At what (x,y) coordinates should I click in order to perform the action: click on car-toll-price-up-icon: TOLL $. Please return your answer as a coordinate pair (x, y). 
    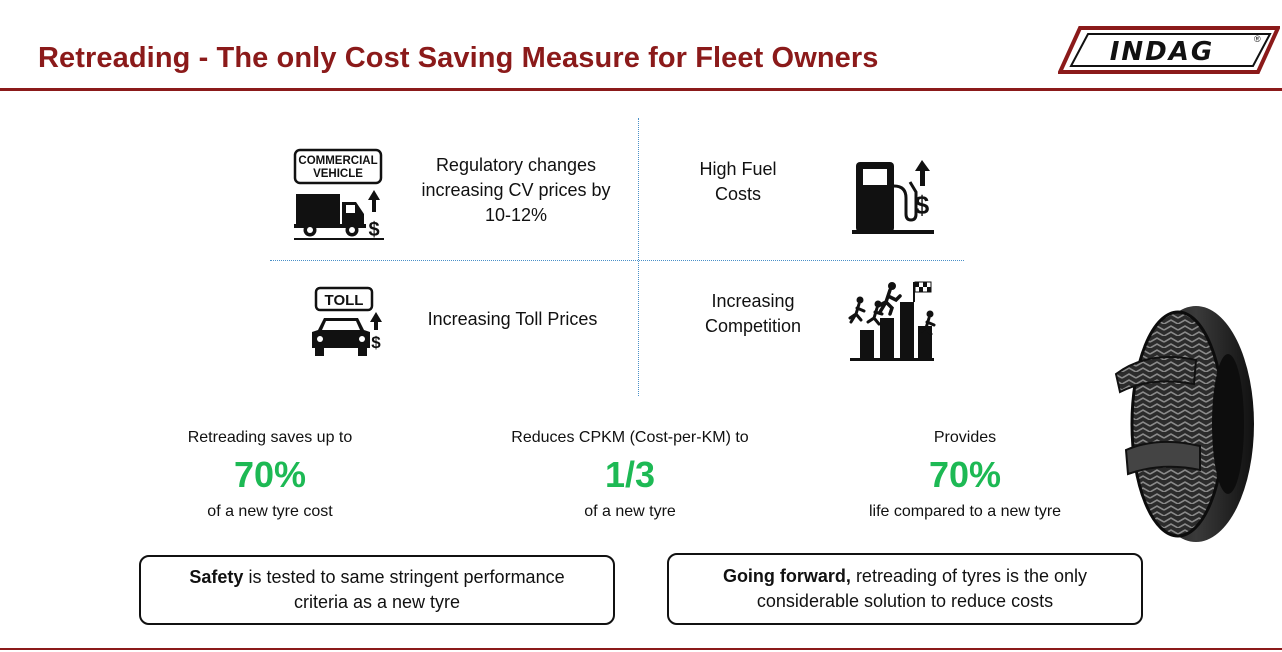
    Looking at the image, I should click on (347, 321).